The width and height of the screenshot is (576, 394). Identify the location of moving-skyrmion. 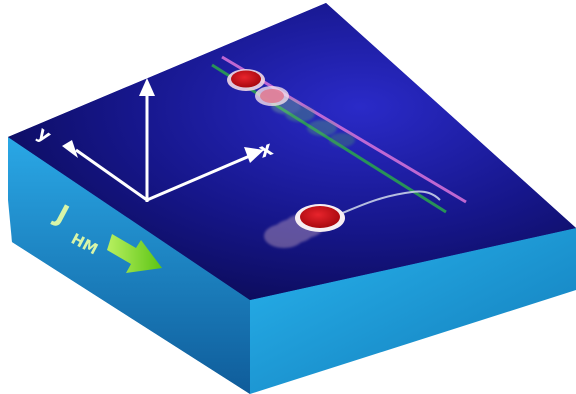
(304, 226).